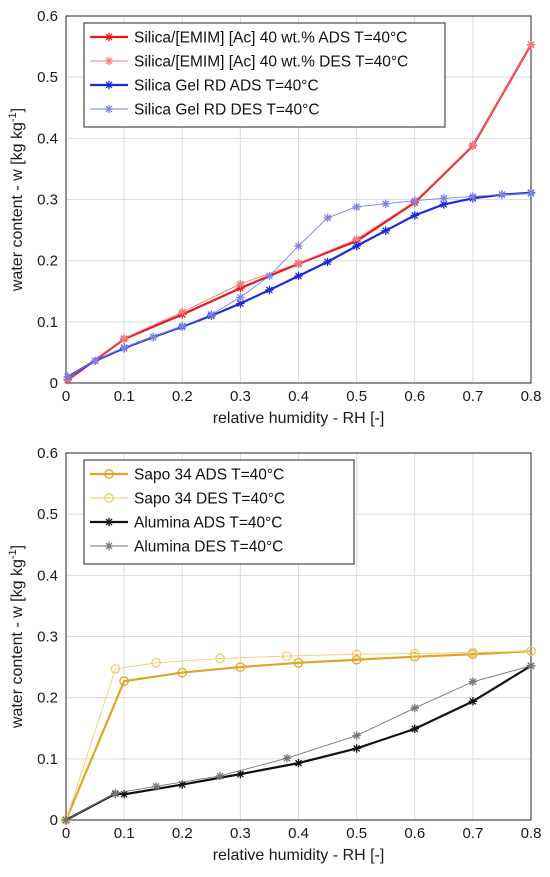 The image size is (550, 877). Describe the element at coordinates (356, 396) in the screenshot. I see `x-tick-label: 0.5` at that location.